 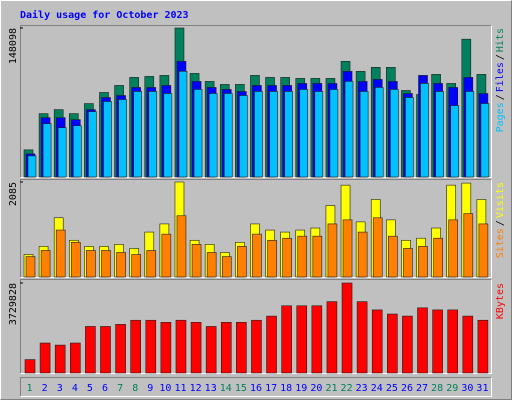 I want to click on x-tick-label: 28, so click(x=437, y=388).